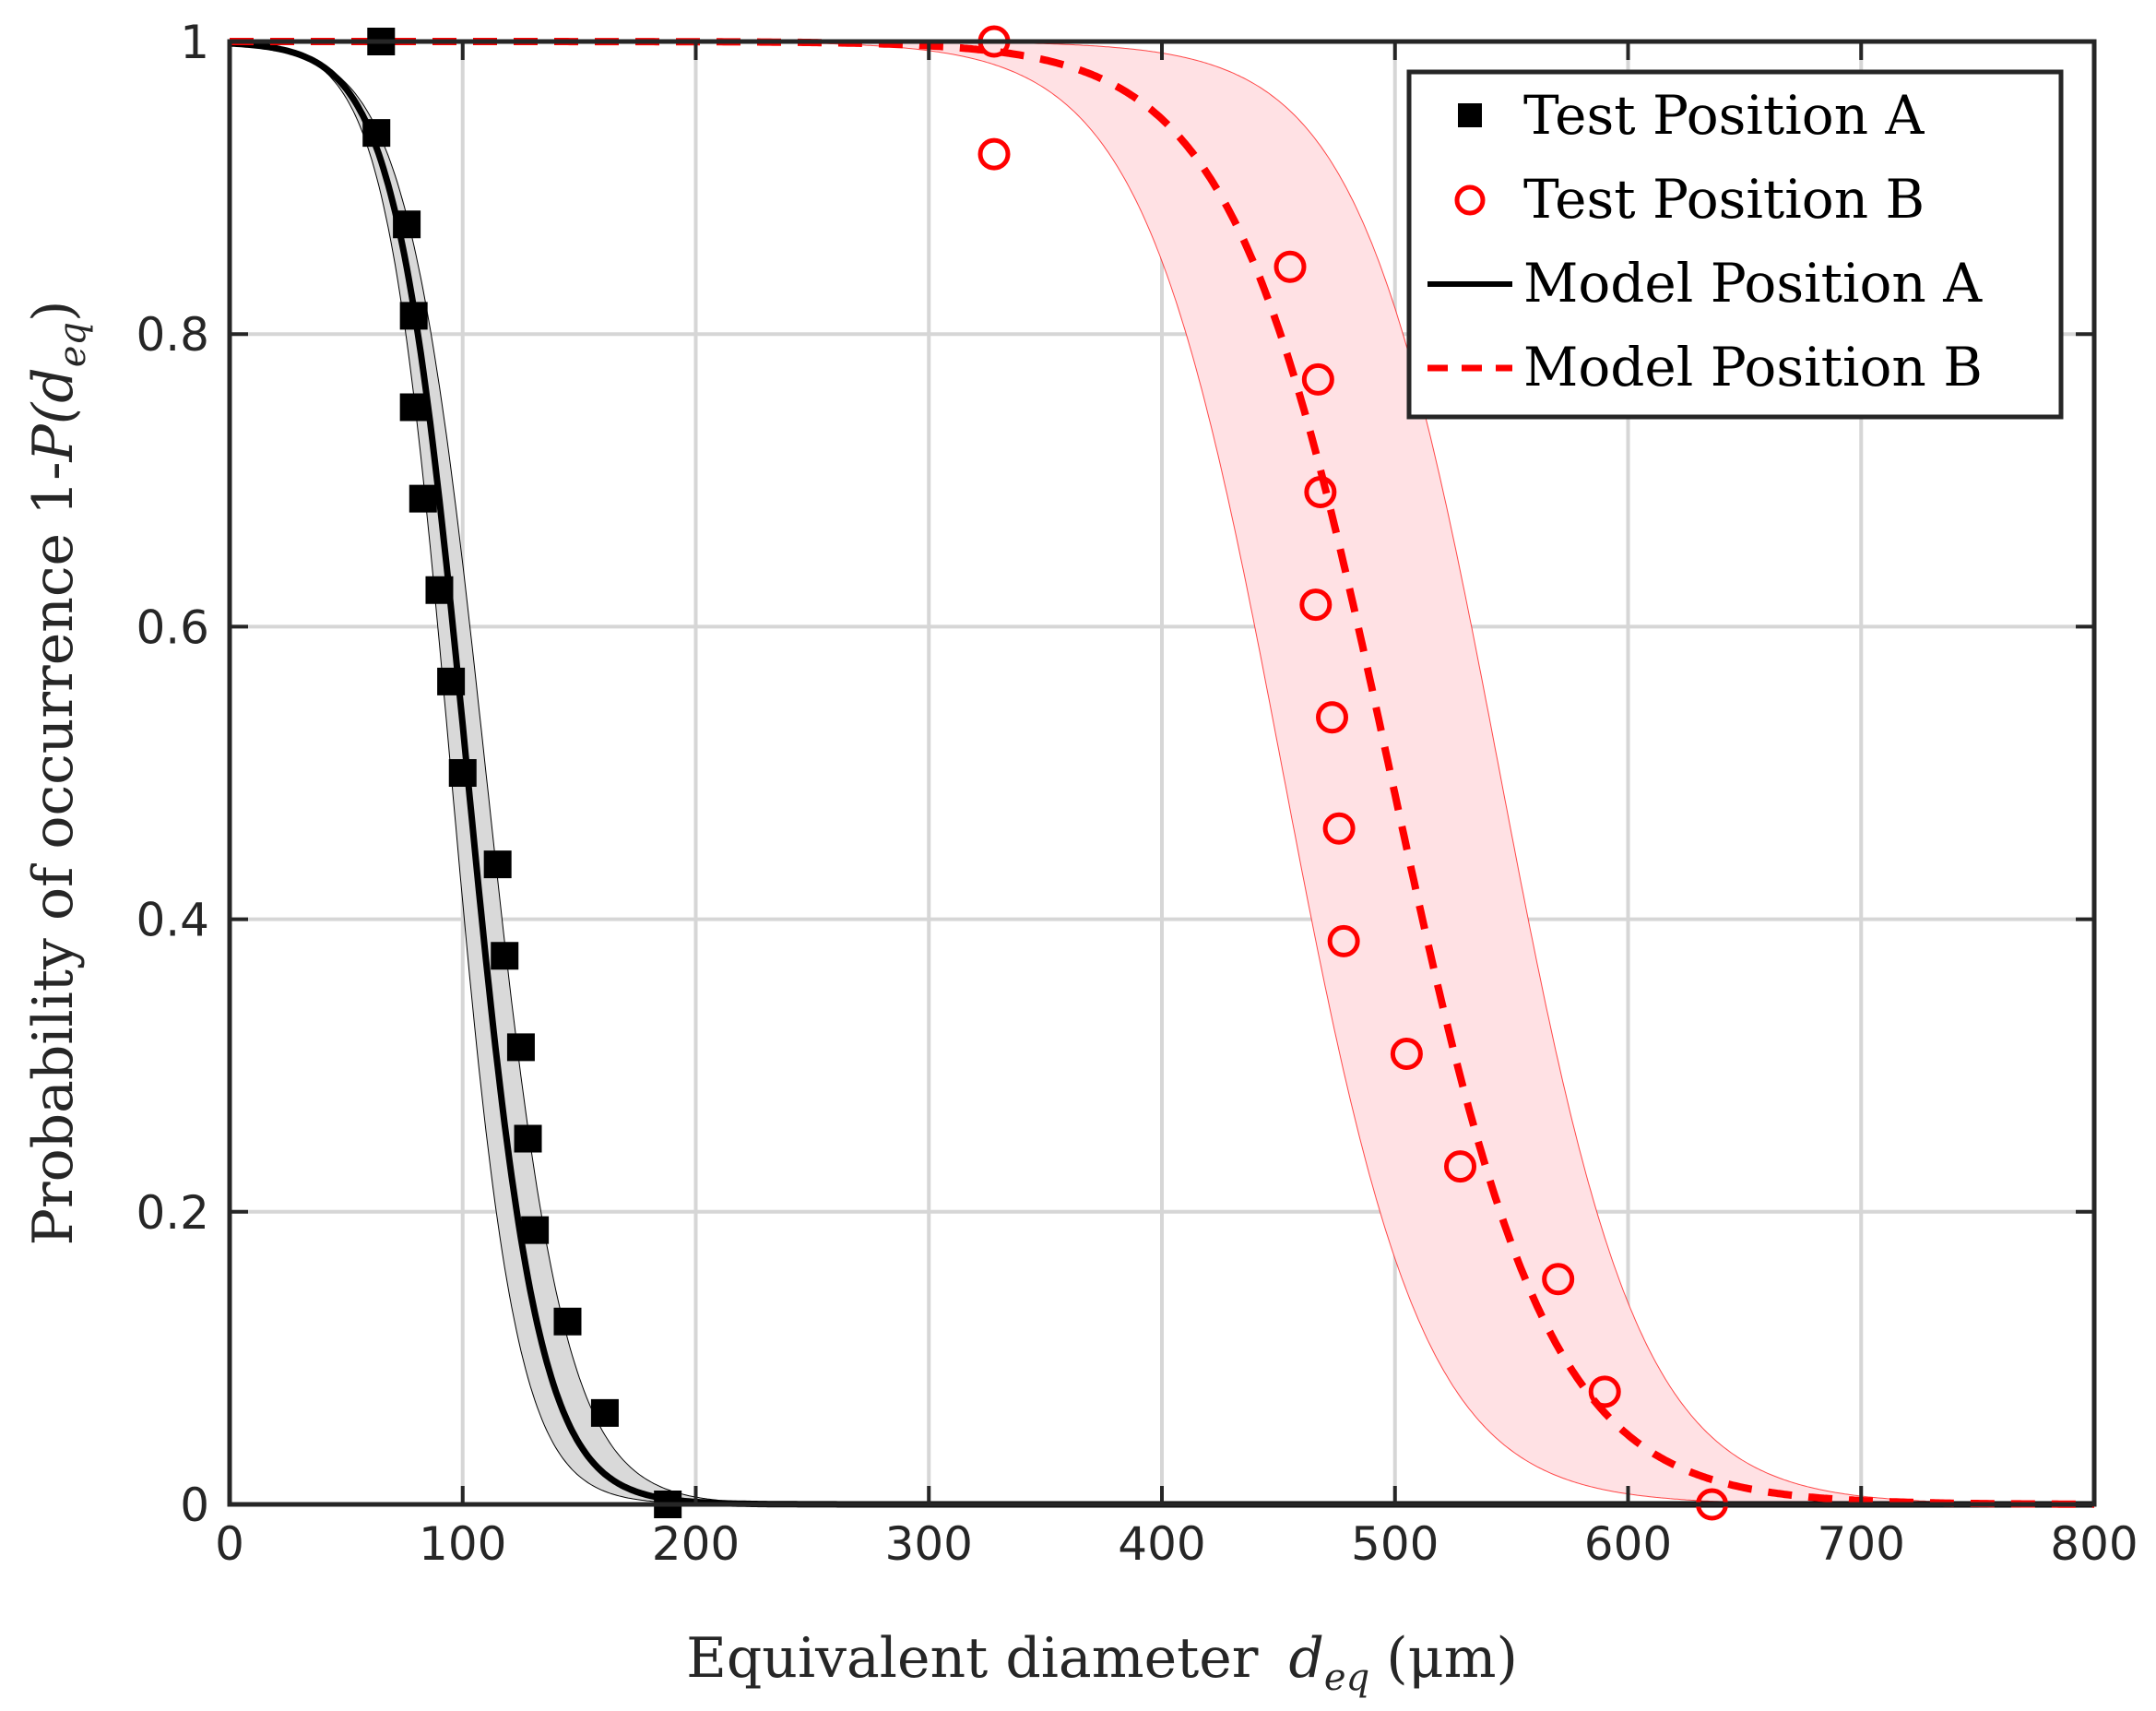 This screenshot has width=2156, height=1711. I want to click on x-axis-label-subscript: eq, so click(1347, 1678).